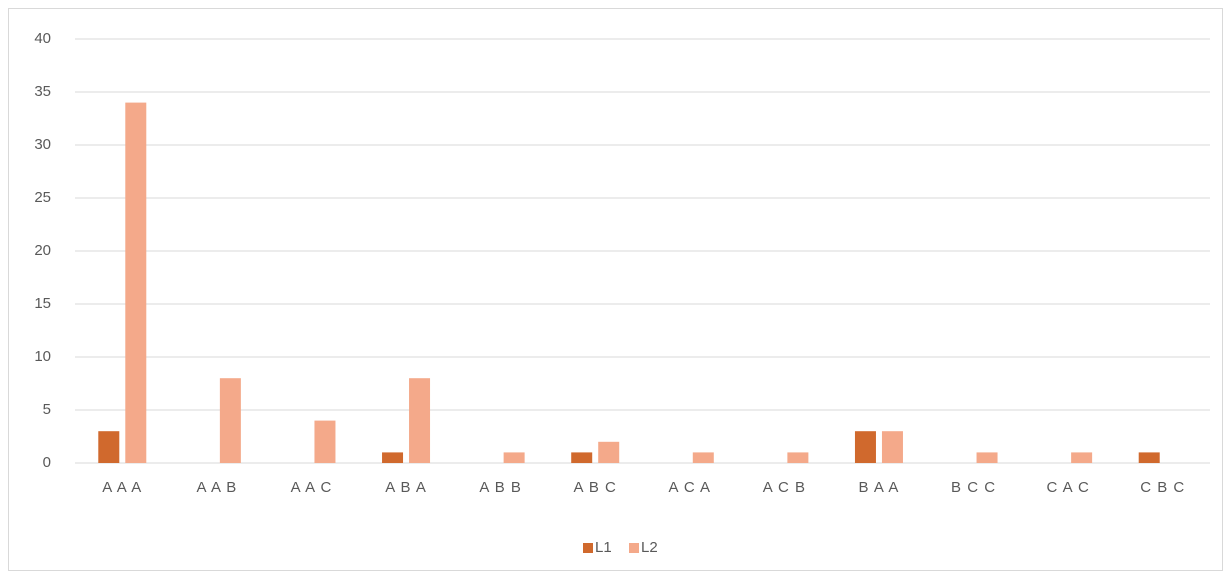  What do you see at coordinates (47, 409) in the screenshot?
I see `y-tick-label: 5` at bounding box center [47, 409].